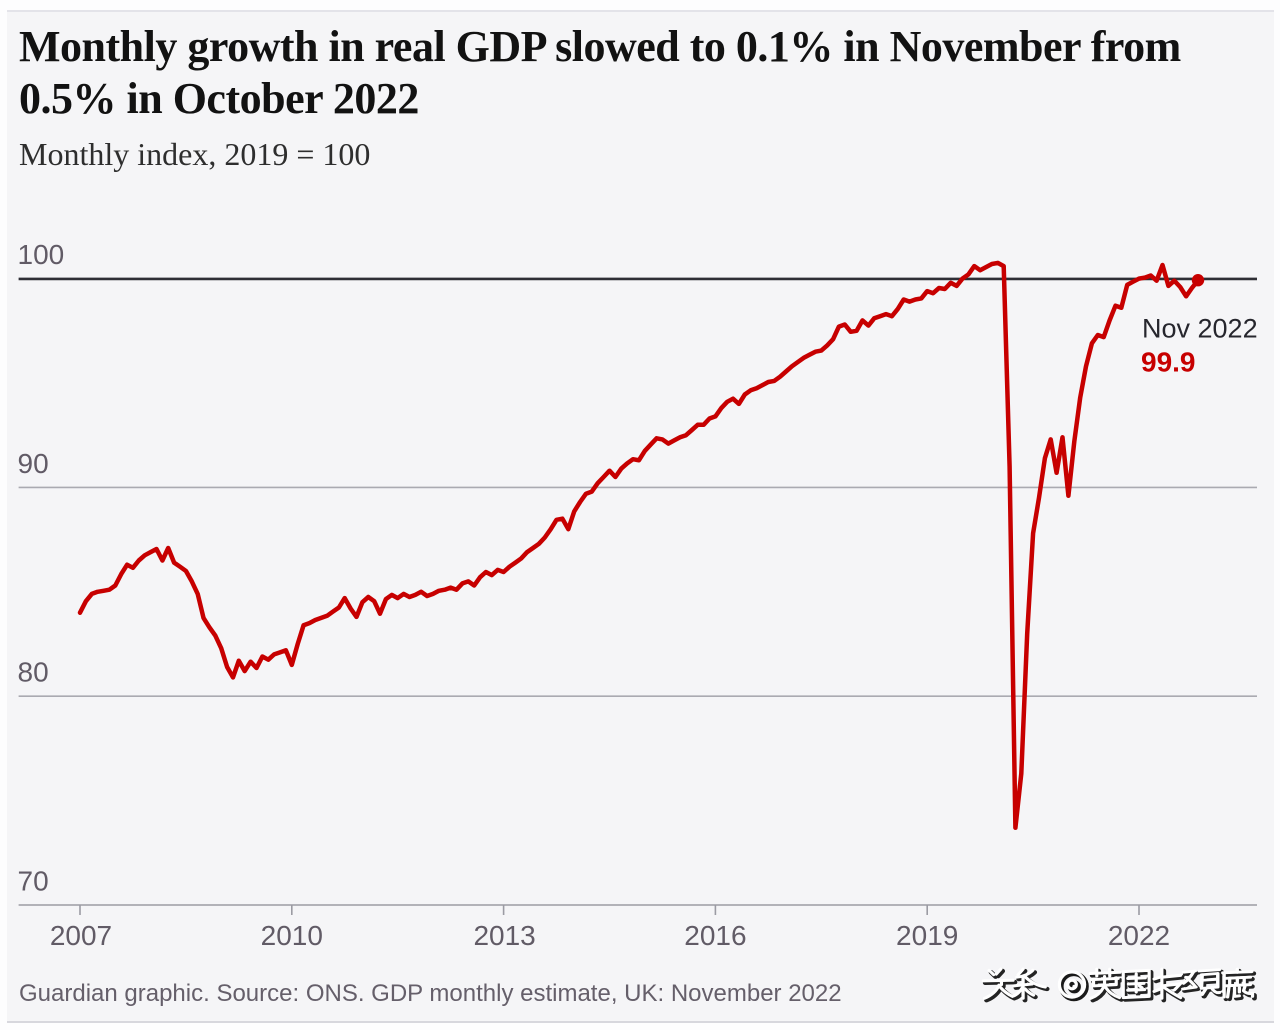  What do you see at coordinates (504, 935) in the screenshot?
I see `svg-text: 2013` at bounding box center [504, 935].